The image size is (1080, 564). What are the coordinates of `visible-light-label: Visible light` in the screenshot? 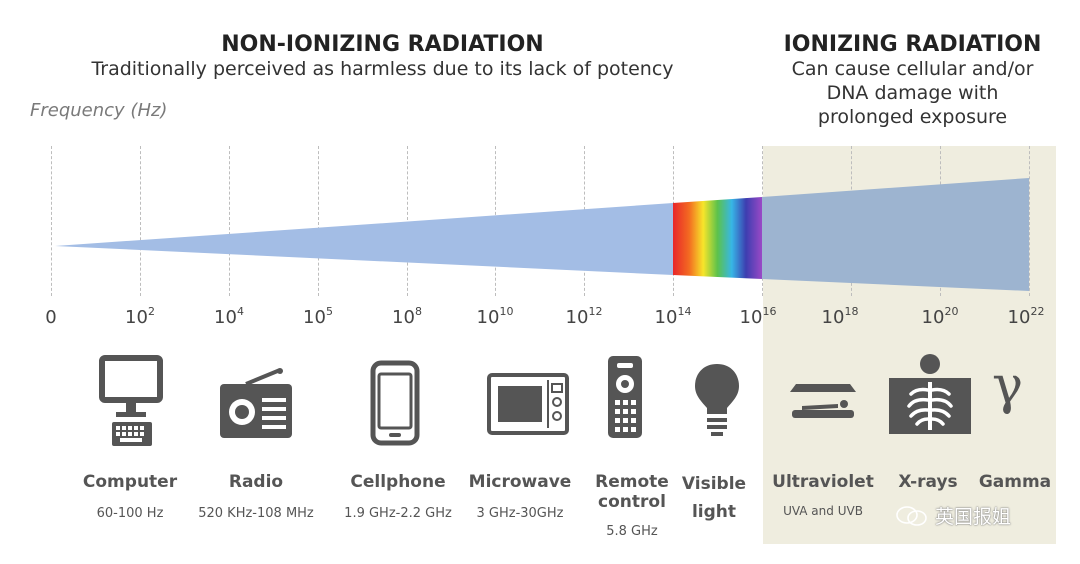 It's located at (714, 498).